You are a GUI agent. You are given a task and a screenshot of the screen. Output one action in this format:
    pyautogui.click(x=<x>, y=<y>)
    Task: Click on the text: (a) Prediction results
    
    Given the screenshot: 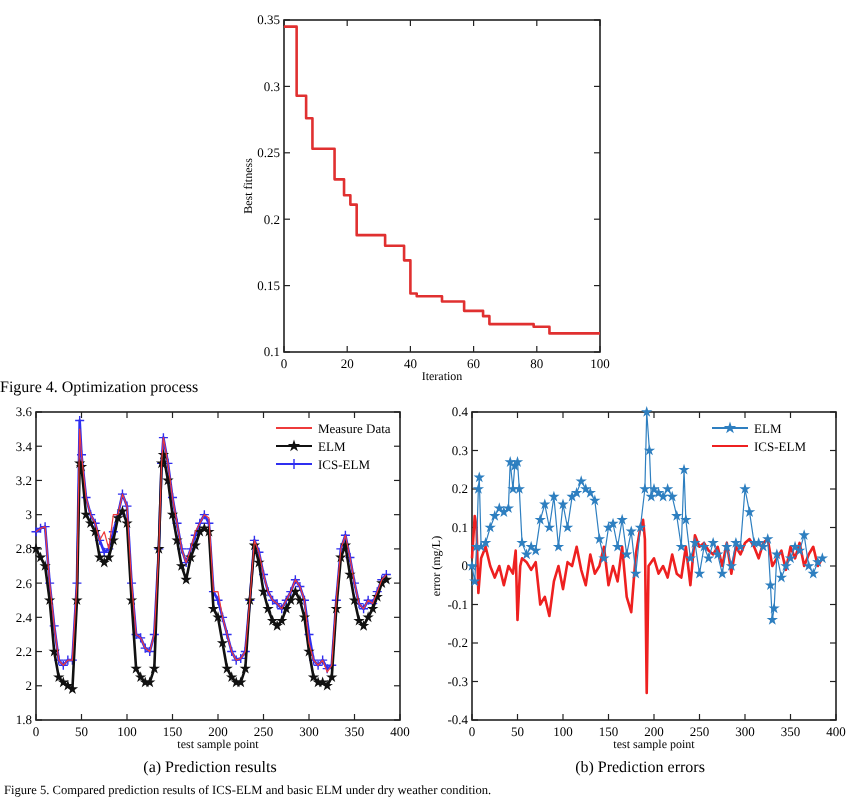 What is the action you would take?
    pyautogui.click(x=210, y=767)
    